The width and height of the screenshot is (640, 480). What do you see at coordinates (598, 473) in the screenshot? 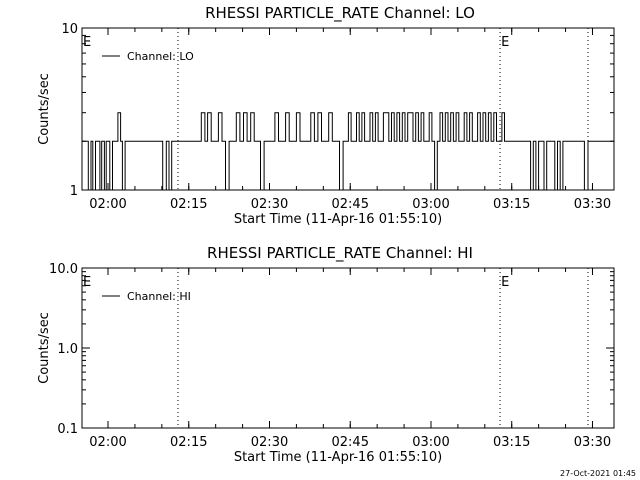
I see `generation-timestamp: 27-Oct-2021 01:45` at bounding box center [598, 473].